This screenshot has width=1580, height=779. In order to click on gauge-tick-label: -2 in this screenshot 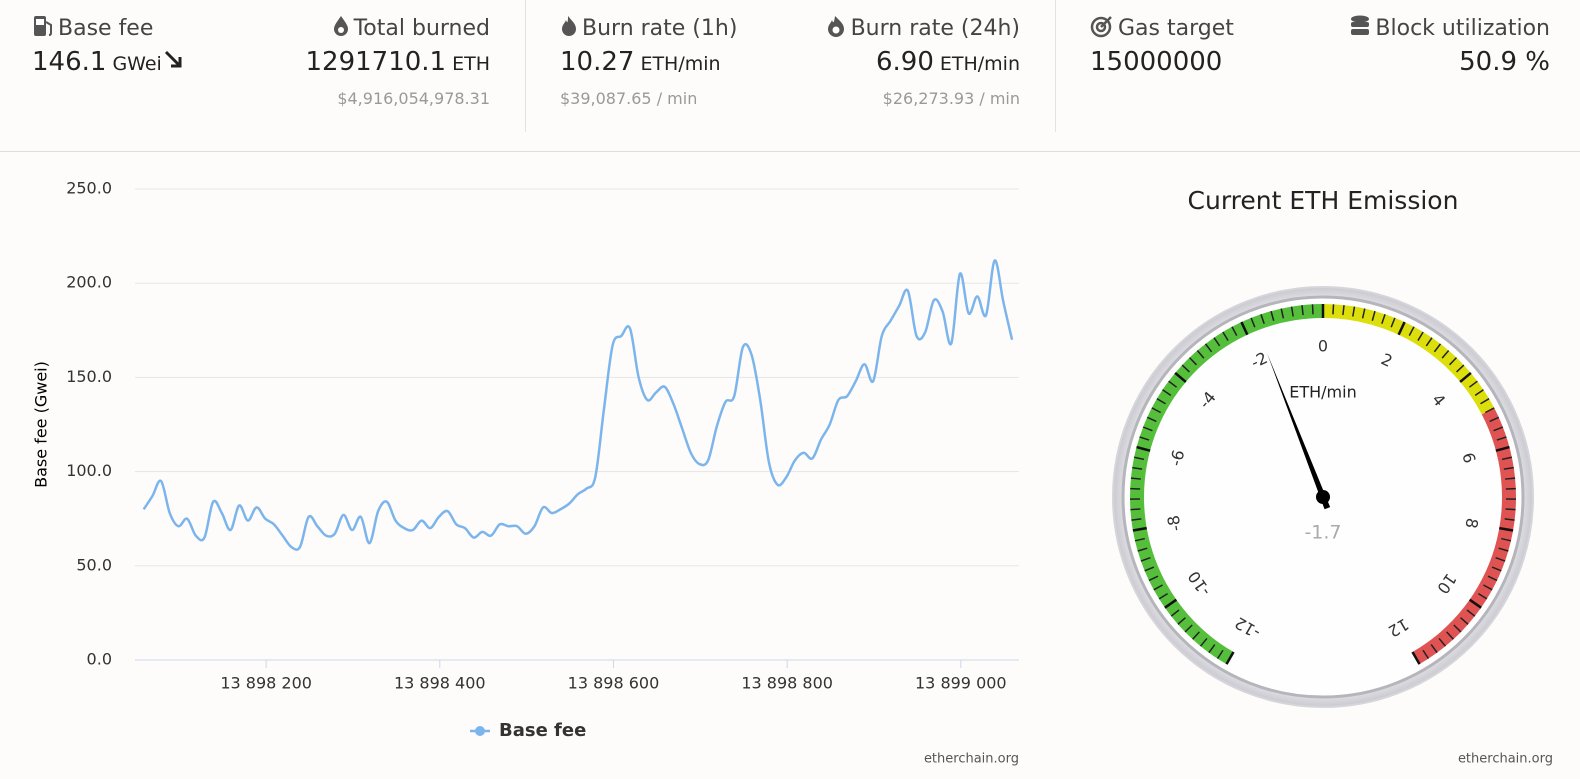, I will do `click(1259, 360)`.